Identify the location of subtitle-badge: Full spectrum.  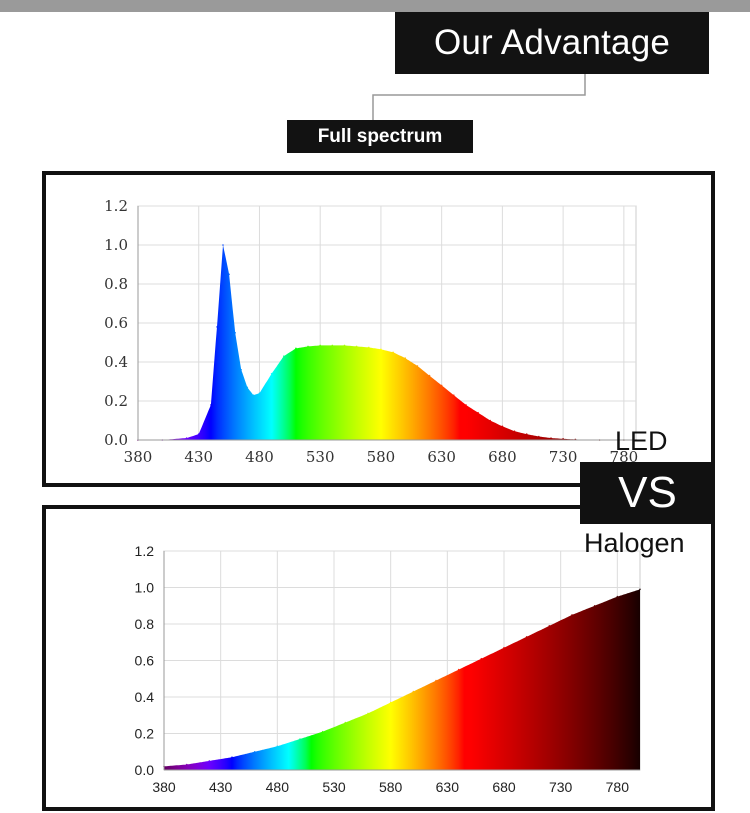
(380, 136).